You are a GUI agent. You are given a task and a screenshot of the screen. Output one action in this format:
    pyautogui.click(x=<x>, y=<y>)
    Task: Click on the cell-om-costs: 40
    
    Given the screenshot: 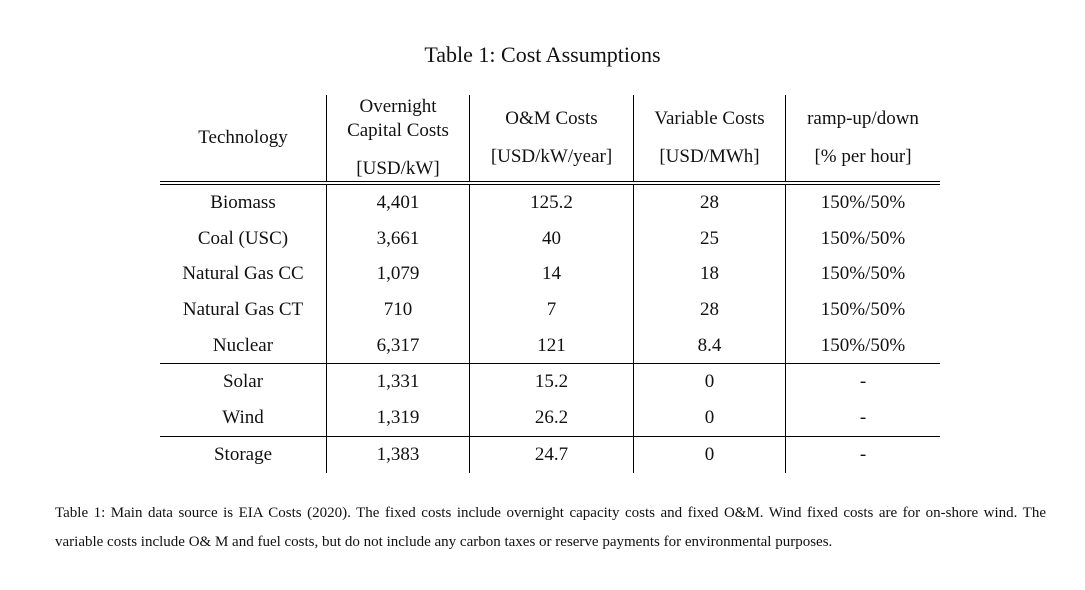 What is the action you would take?
    pyautogui.click(x=551, y=238)
    